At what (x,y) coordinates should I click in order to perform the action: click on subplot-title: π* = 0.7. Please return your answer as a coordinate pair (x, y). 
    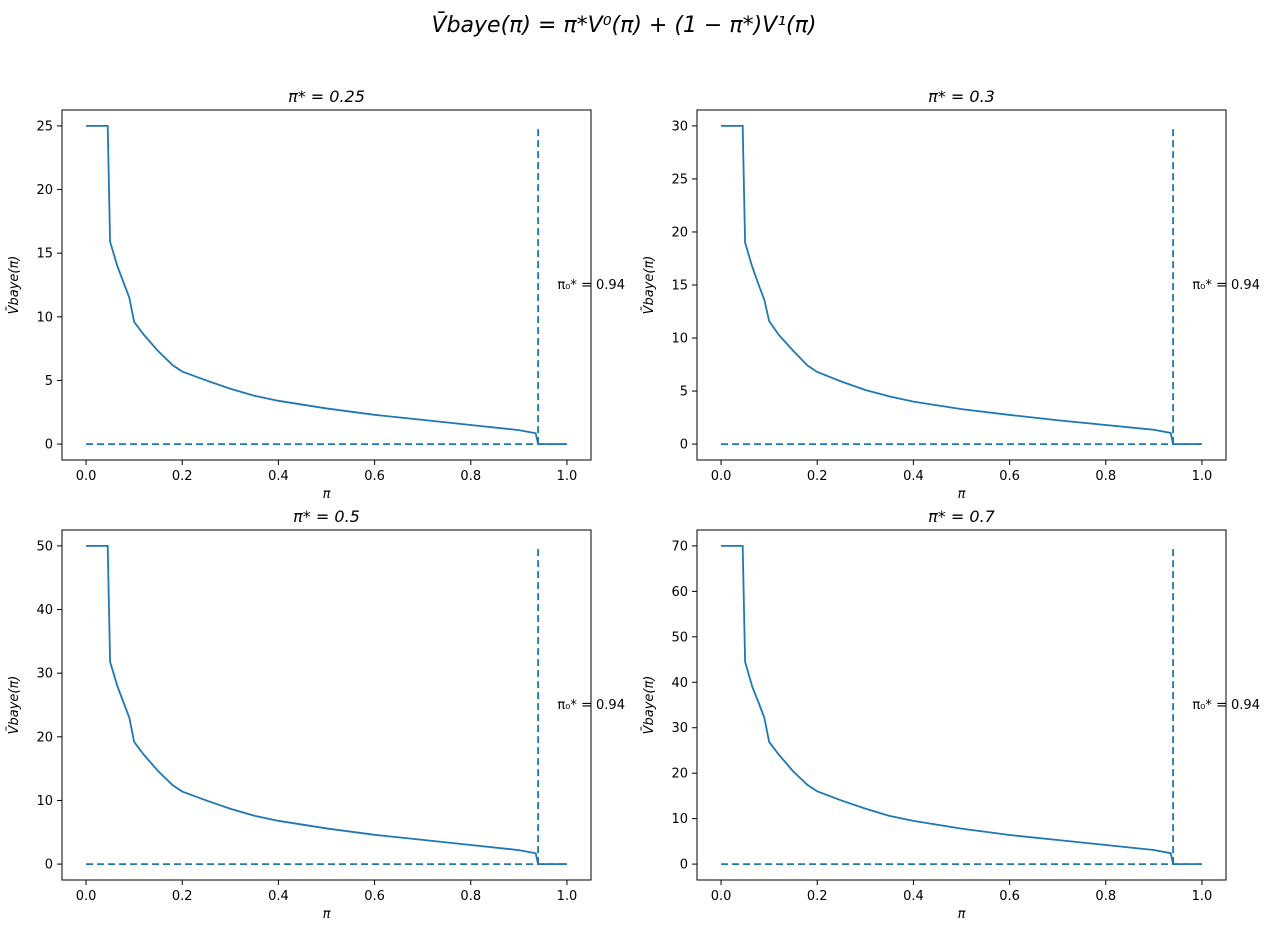
    Looking at the image, I should click on (961, 516).